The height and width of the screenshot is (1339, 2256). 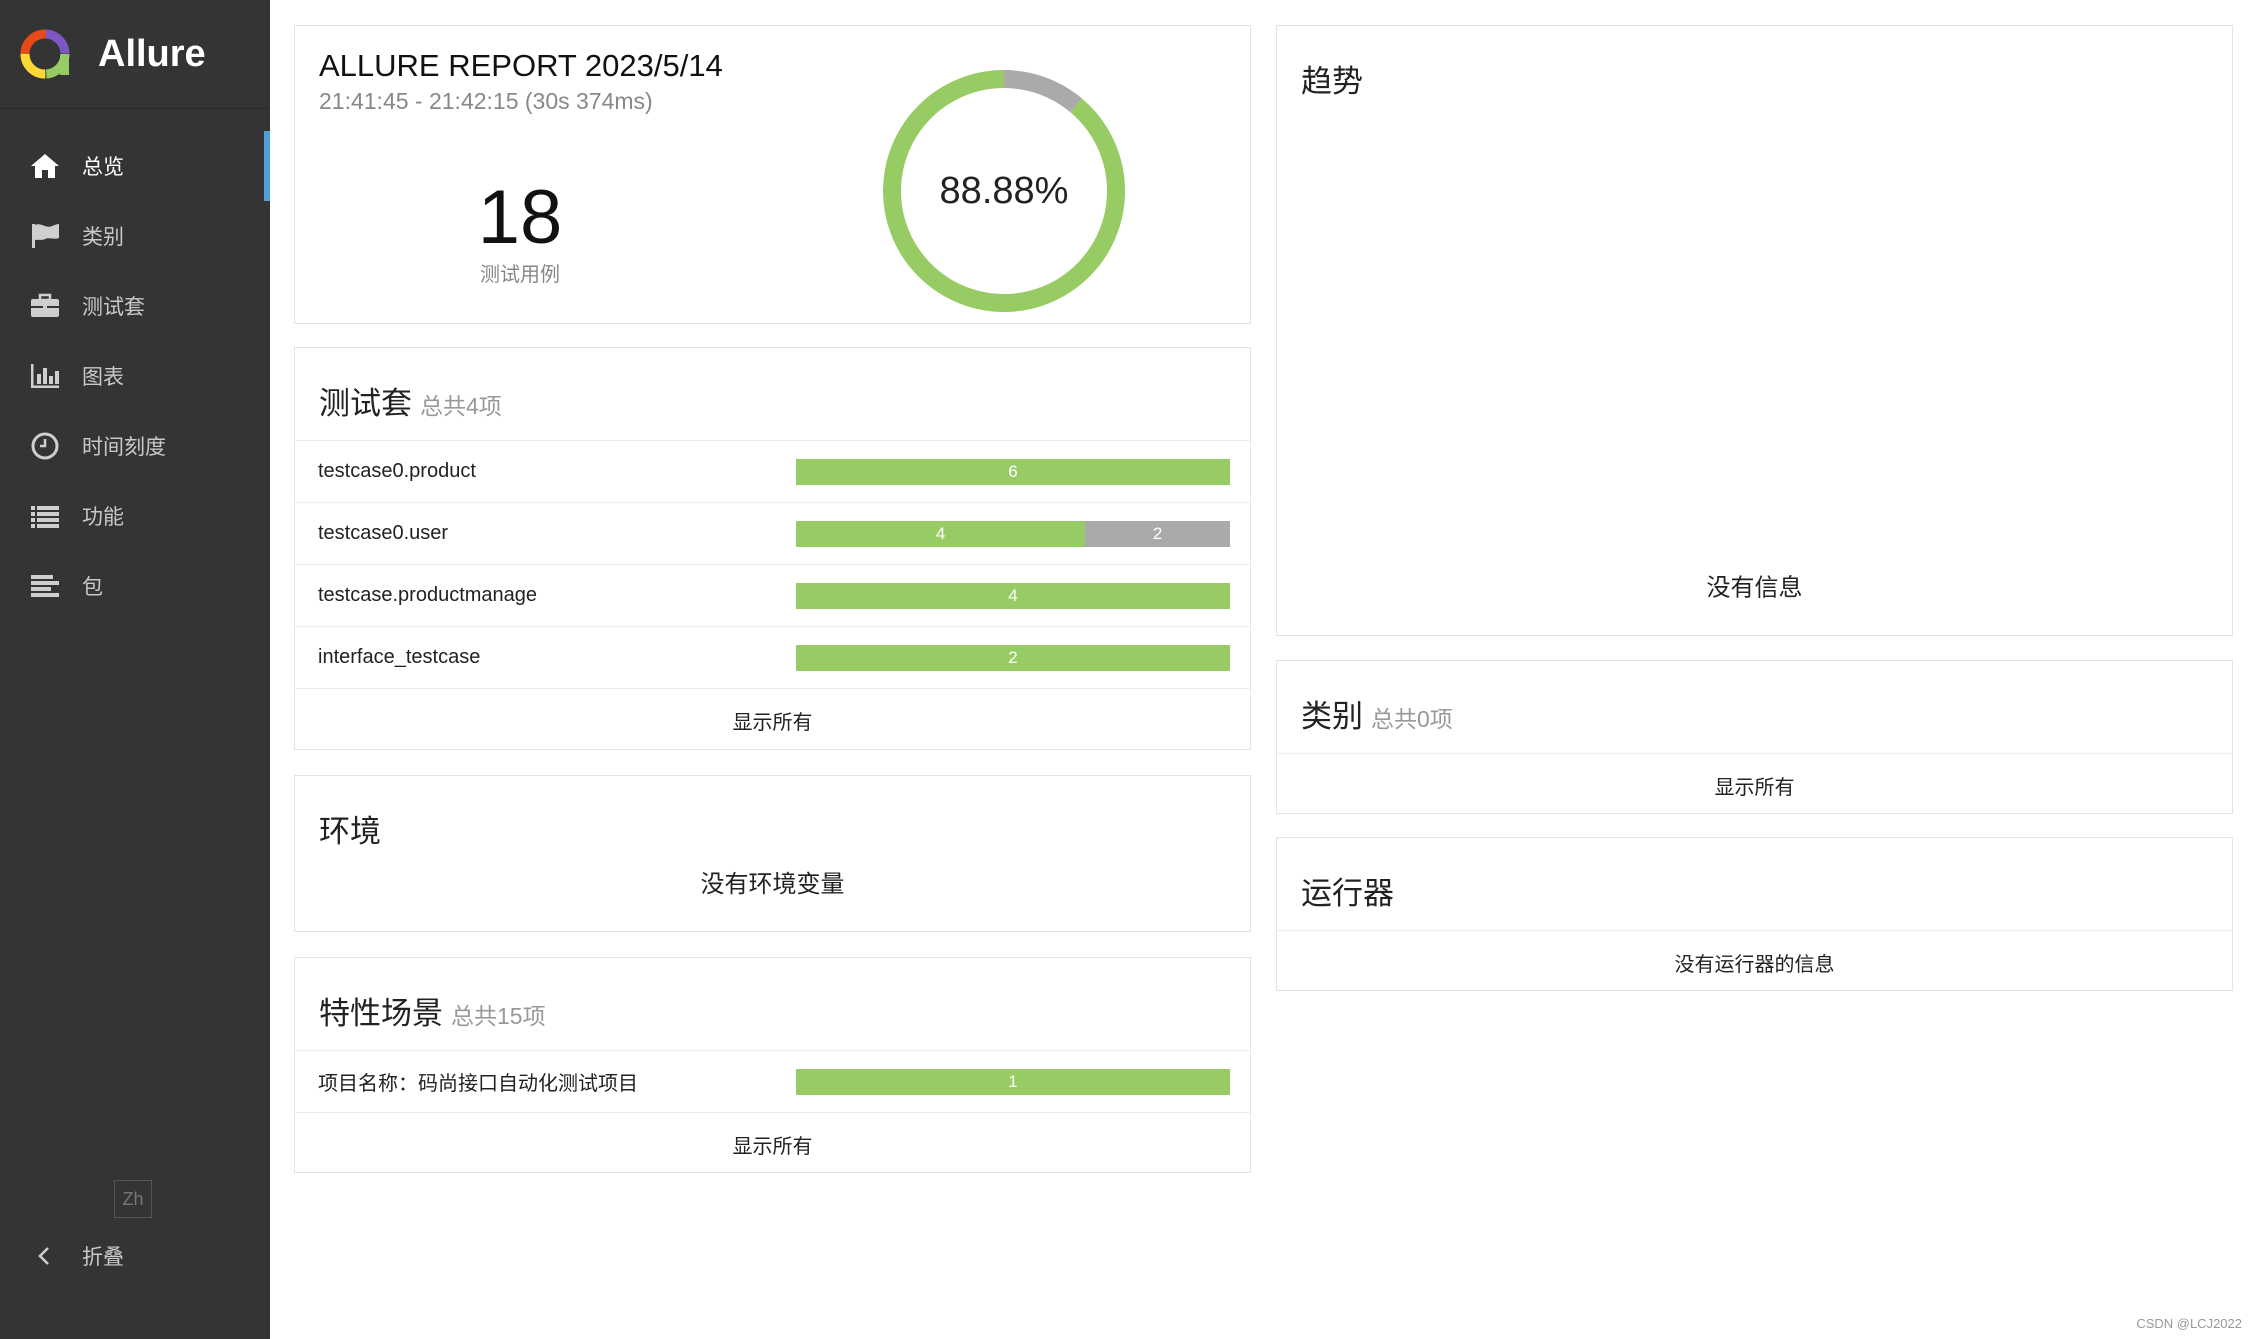 I want to click on suites-count: 总共4项, so click(x=461, y=406).